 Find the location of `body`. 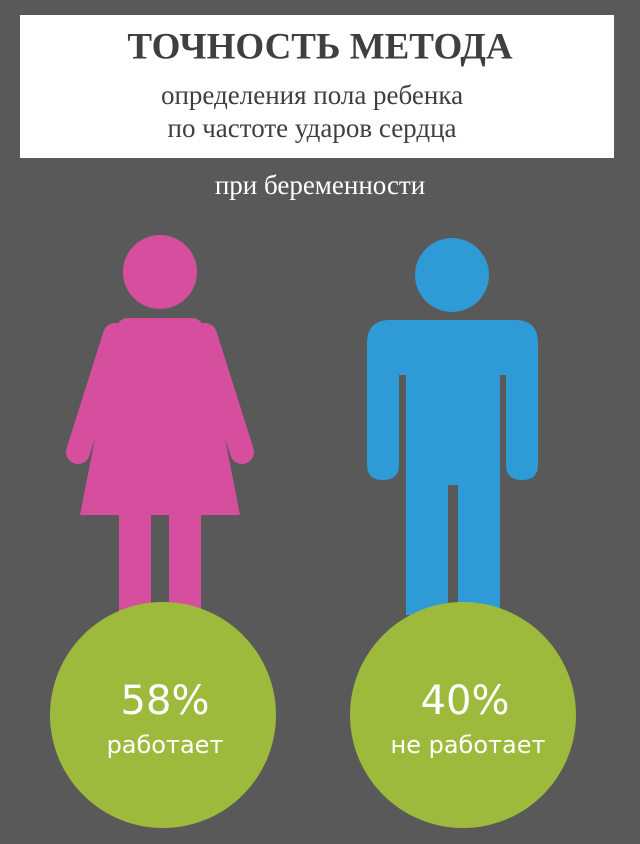

body is located at coordinates (452, 467).